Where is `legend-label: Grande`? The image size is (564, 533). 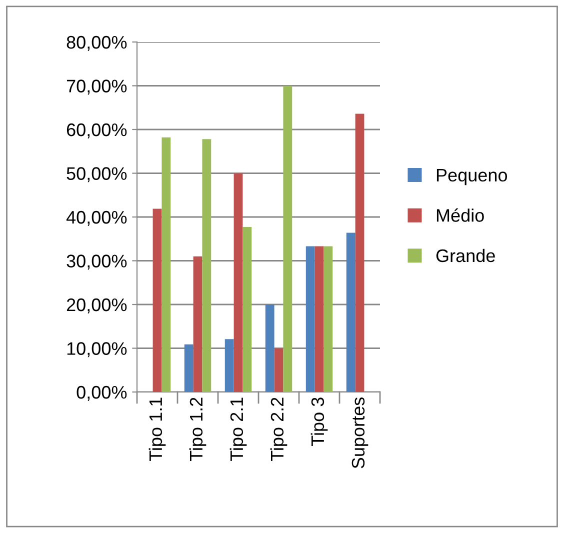 legend-label: Grande is located at coordinates (465, 255).